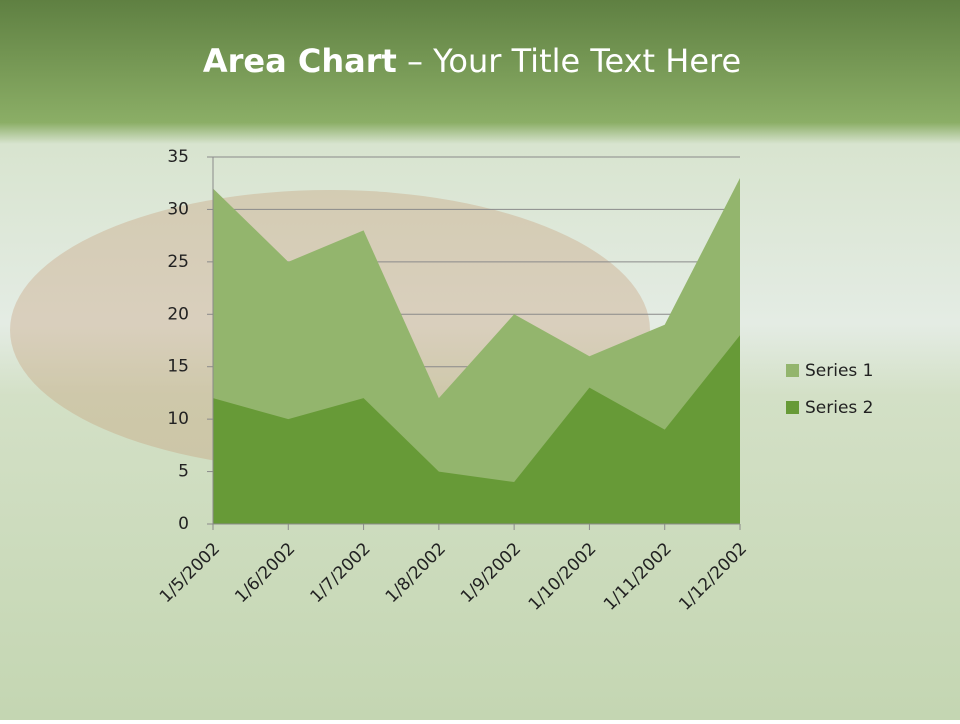 This screenshot has height=724, width=960. Describe the element at coordinates (183, 472) in the screenshot. I see `y-tick-label: 5` at that location.